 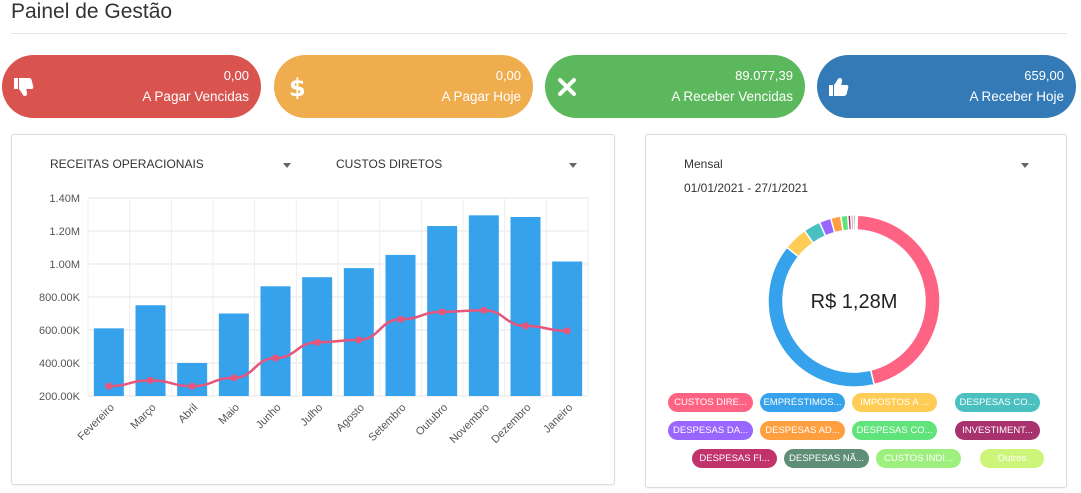 I want to click on x-tick-label: Novembro, so click(x=470, y=424).